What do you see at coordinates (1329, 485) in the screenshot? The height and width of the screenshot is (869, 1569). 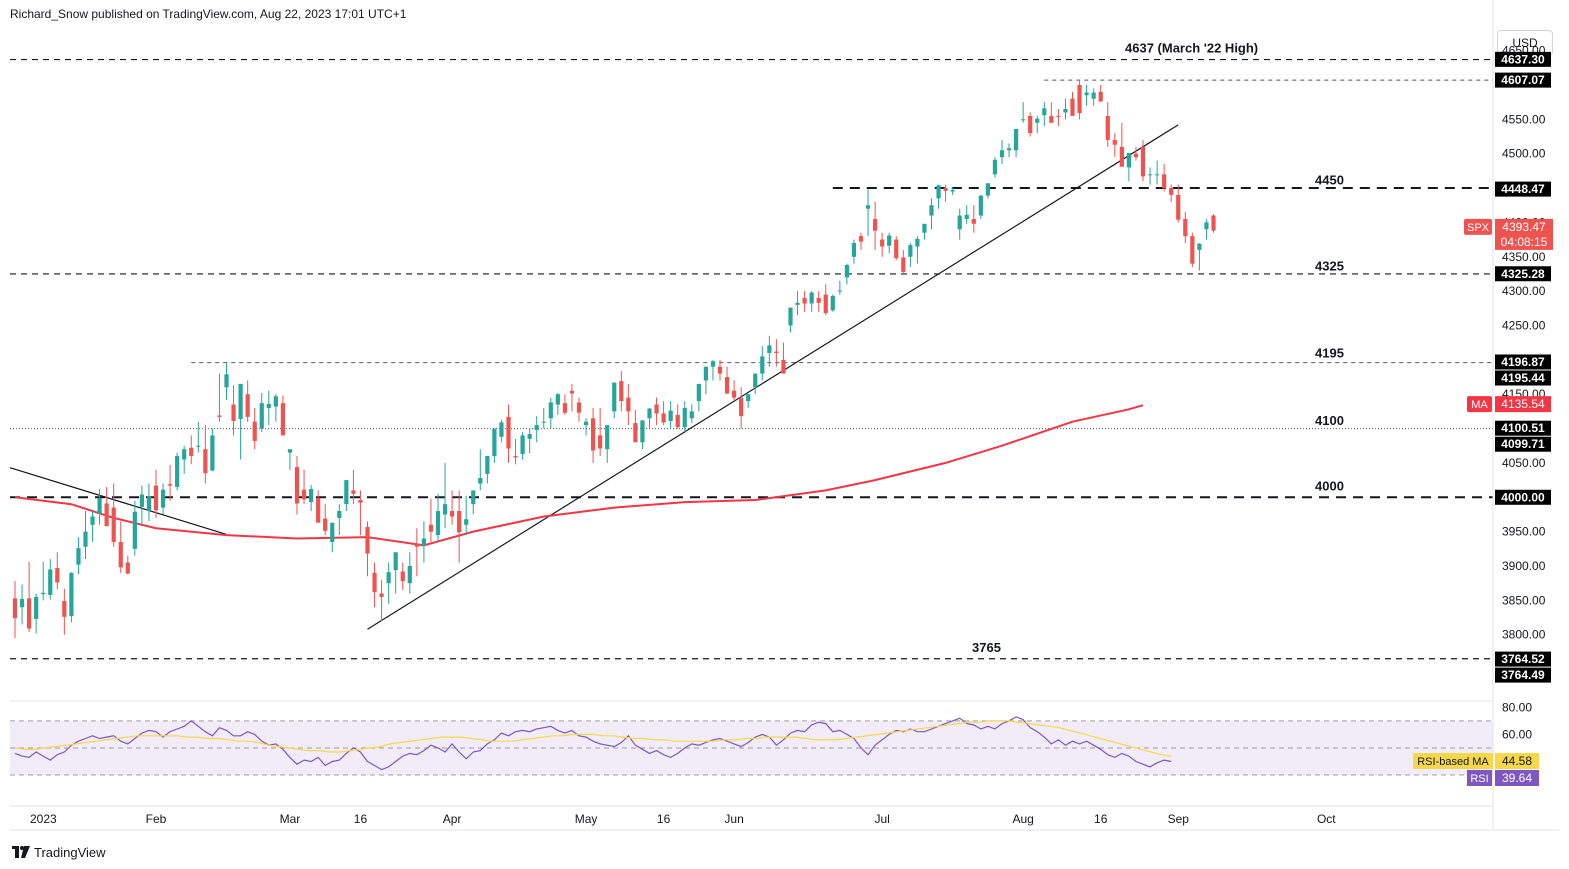 I see `level-label: 4000` at bounding box center [1329, 485].